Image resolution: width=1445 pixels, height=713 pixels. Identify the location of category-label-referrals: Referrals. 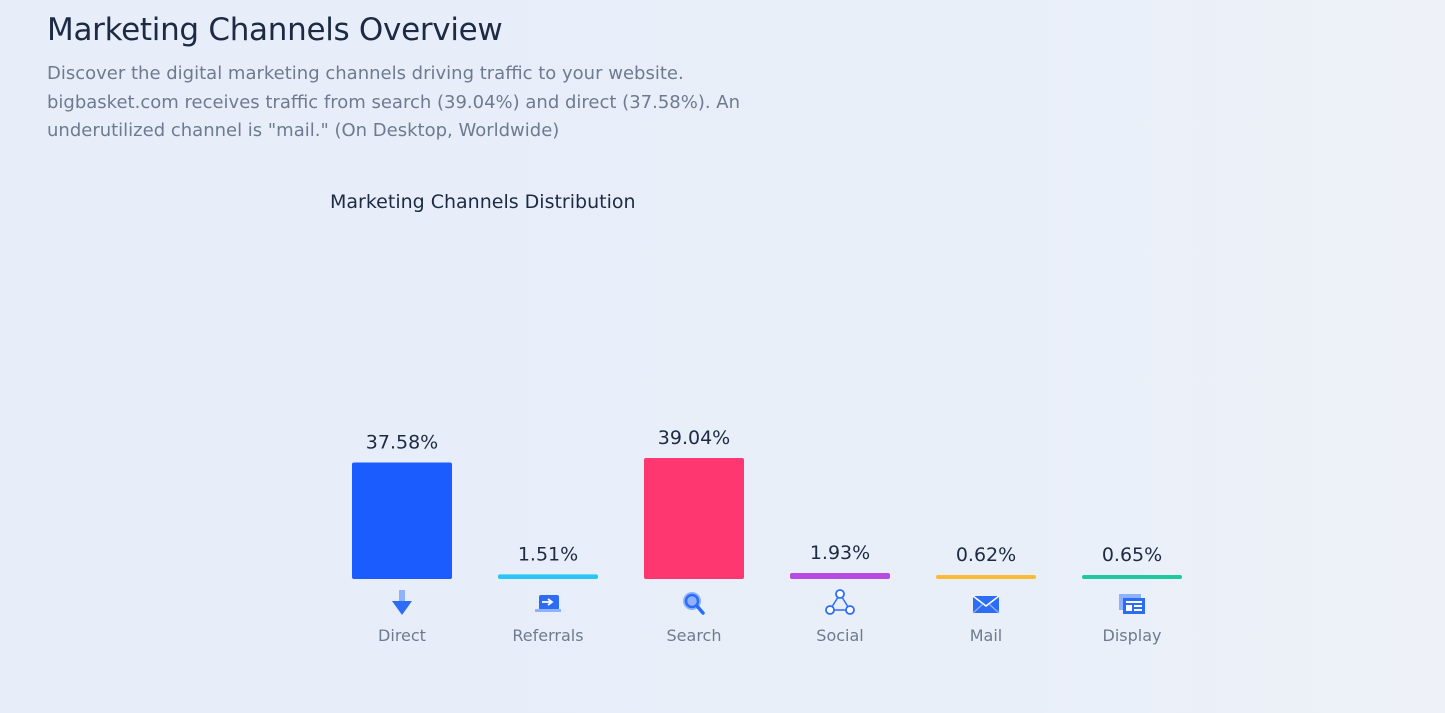
(547, 635).